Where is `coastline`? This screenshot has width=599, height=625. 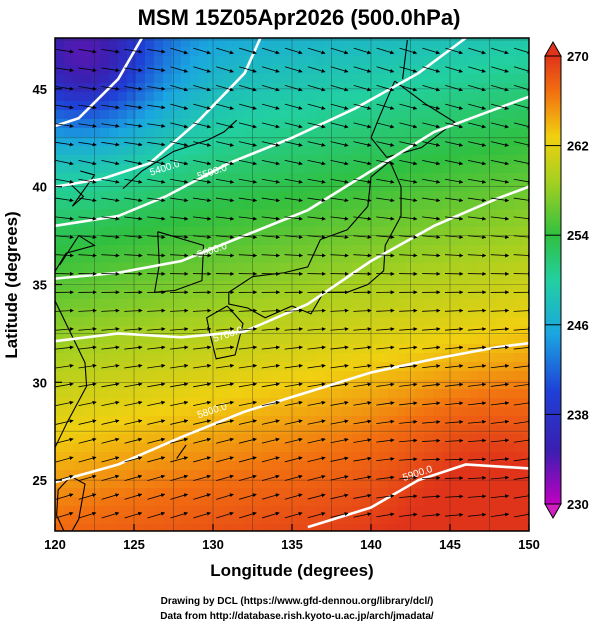 coastline is located at coordinates (405, 59).